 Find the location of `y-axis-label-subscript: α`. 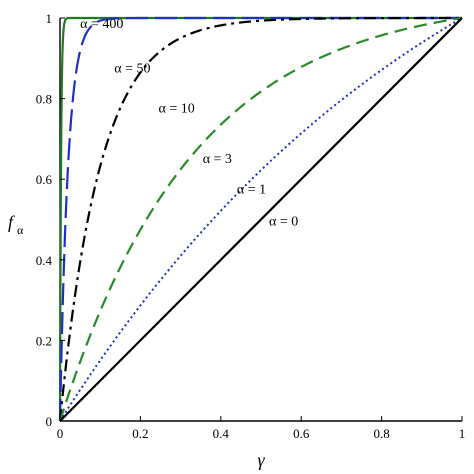

y-axis-label-subscript: α is located at coordinates (20, 230).